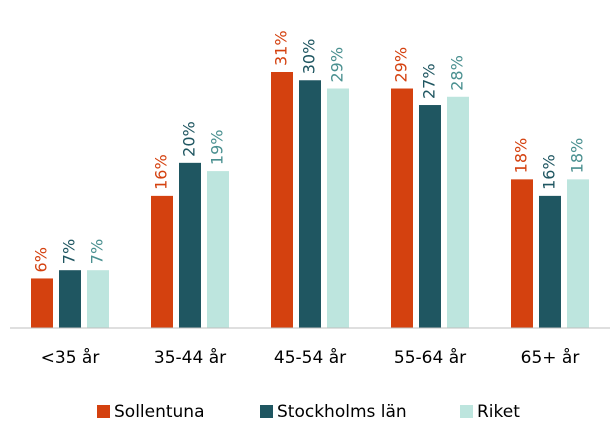 The height and width of the screenshot is (421, 614). I want to click on data-label: 20%, so click(189, 139).